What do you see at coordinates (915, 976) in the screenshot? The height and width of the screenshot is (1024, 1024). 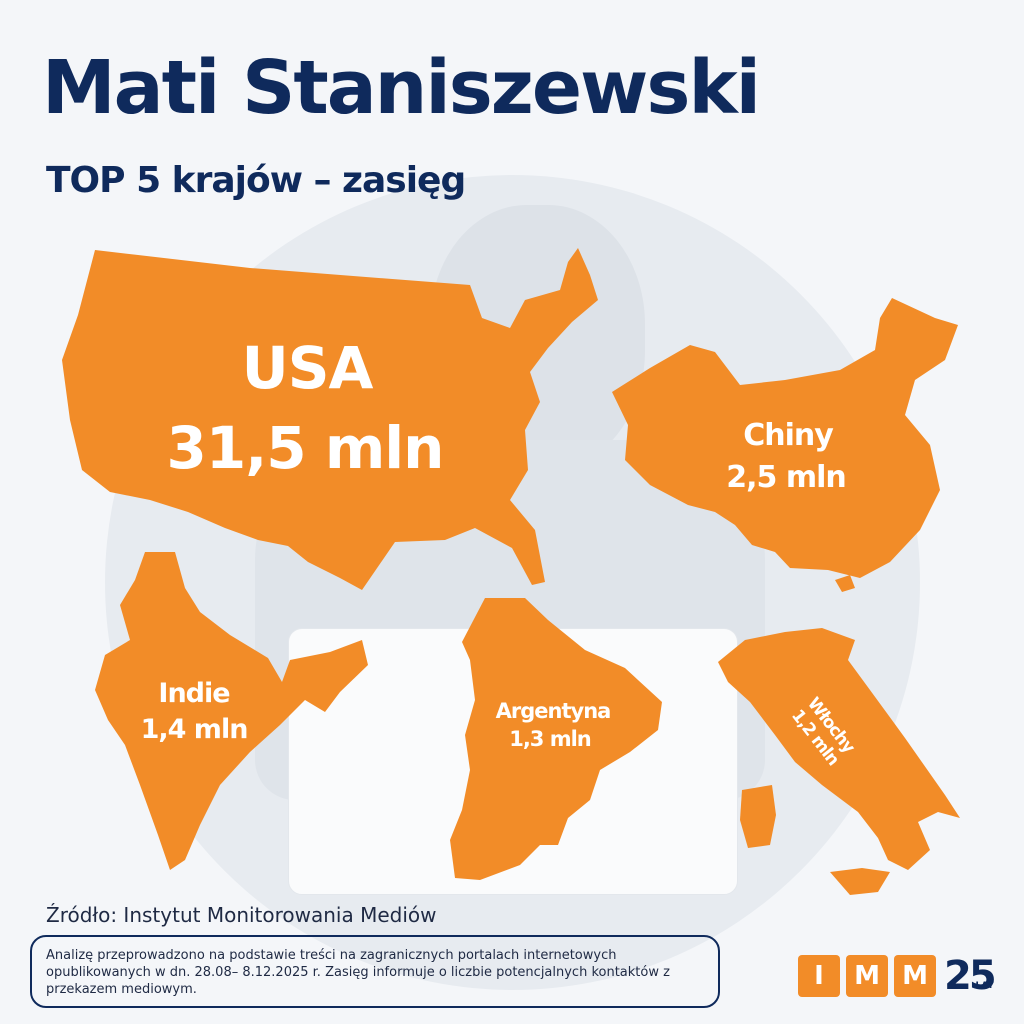 I see `logo-letter-m2: M` at bounding box center [915, 976].